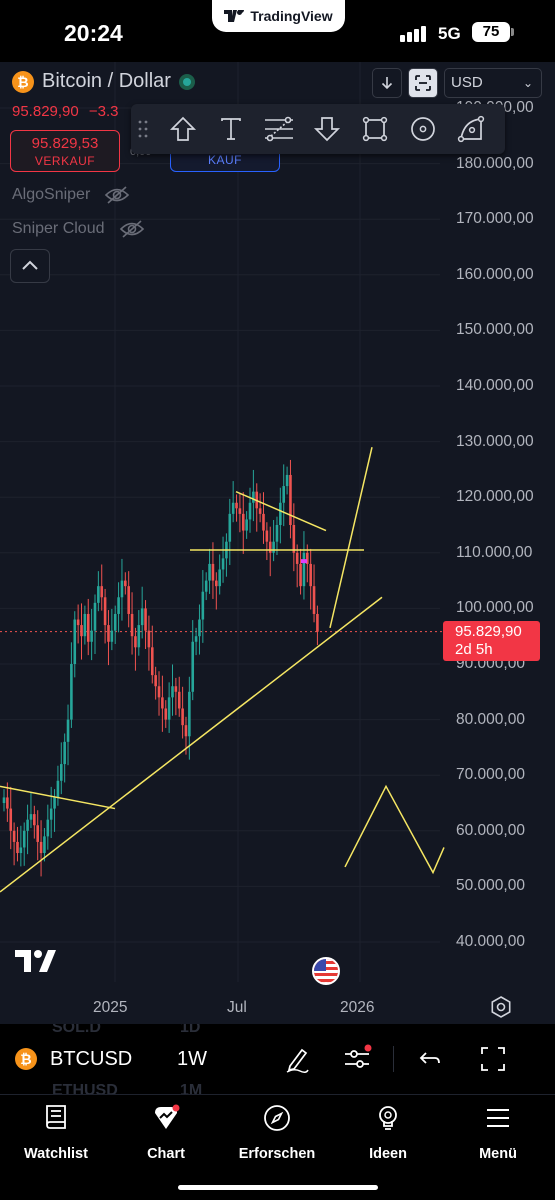 This screenshot has width=555, height=1200. What do you see at coordinates (192, 1059) in the screenshot?
I see `interval-button: 1W` at bounding box center [192, 1059].